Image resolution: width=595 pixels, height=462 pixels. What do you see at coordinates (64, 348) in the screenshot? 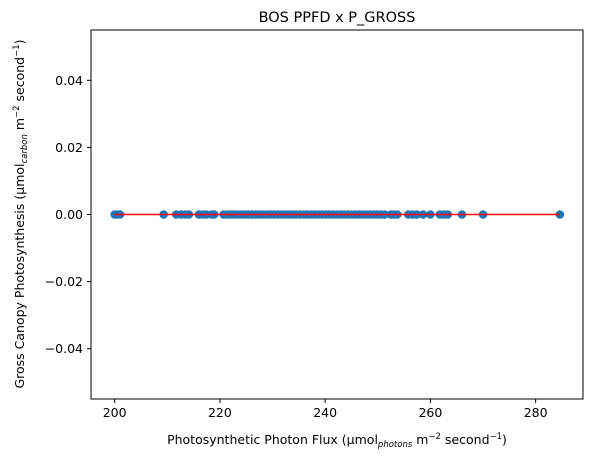
I see `y-tick-label: −0.04` at bounding box center [64, 348].